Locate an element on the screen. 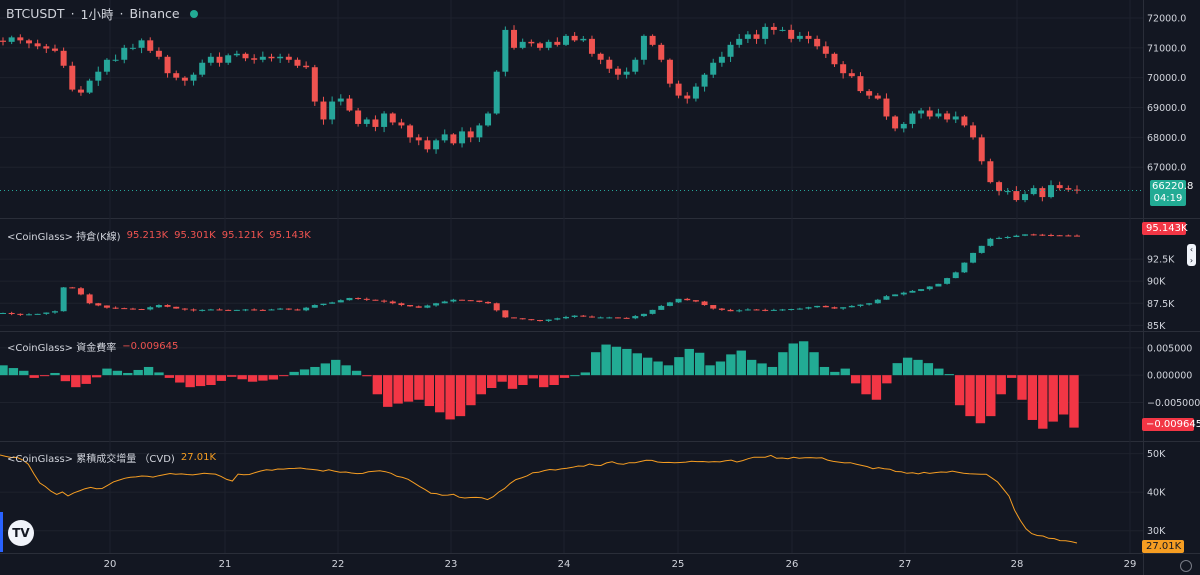 Image resolution: width=1200 pixels, height=575 pixels. funding-axis-label: 0.005000 is located at coordinates (1169, 348).